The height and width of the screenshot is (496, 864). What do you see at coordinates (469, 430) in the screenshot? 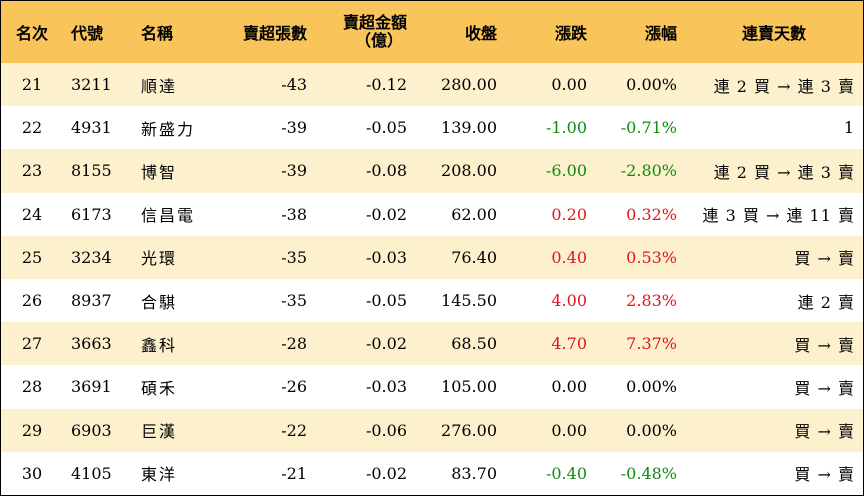
I see `close-cell: 276.00` at bounding box center [469, 430].